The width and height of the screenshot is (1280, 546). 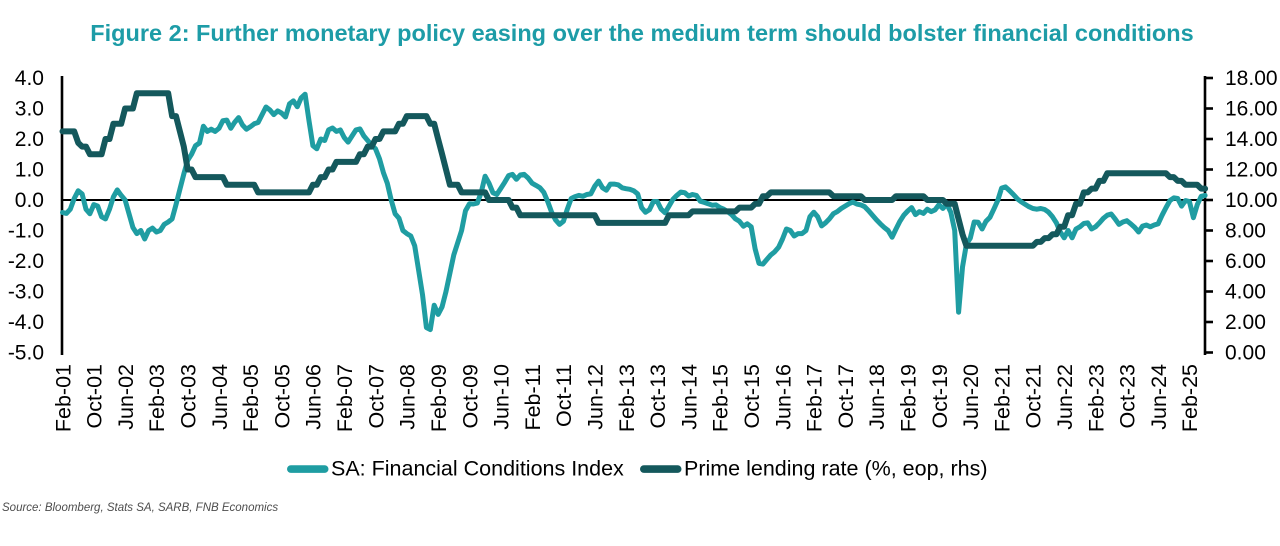 I want to click on svg-text: Oct-11, so click(x=564, y=395).